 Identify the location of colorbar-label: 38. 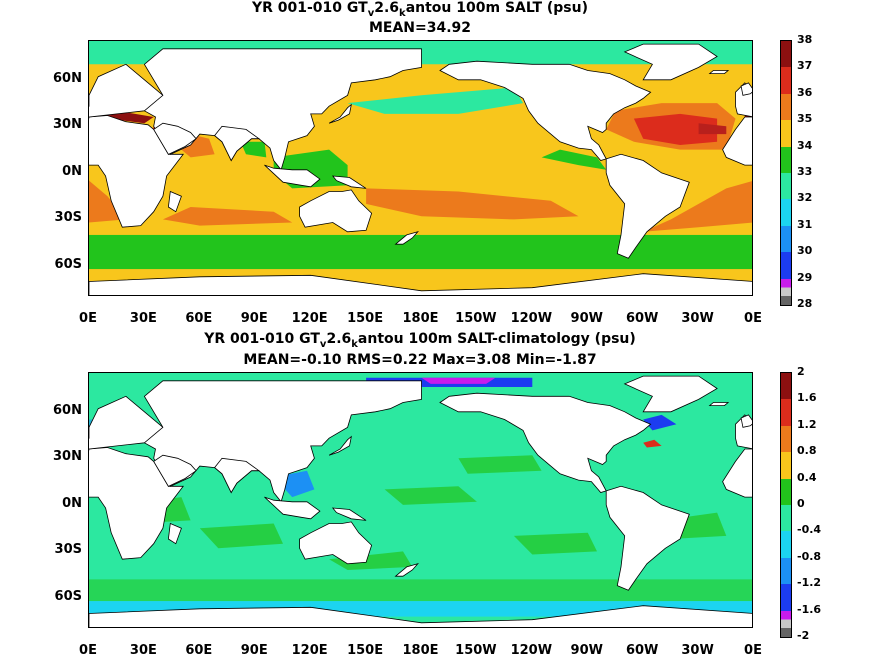
(805, 39).